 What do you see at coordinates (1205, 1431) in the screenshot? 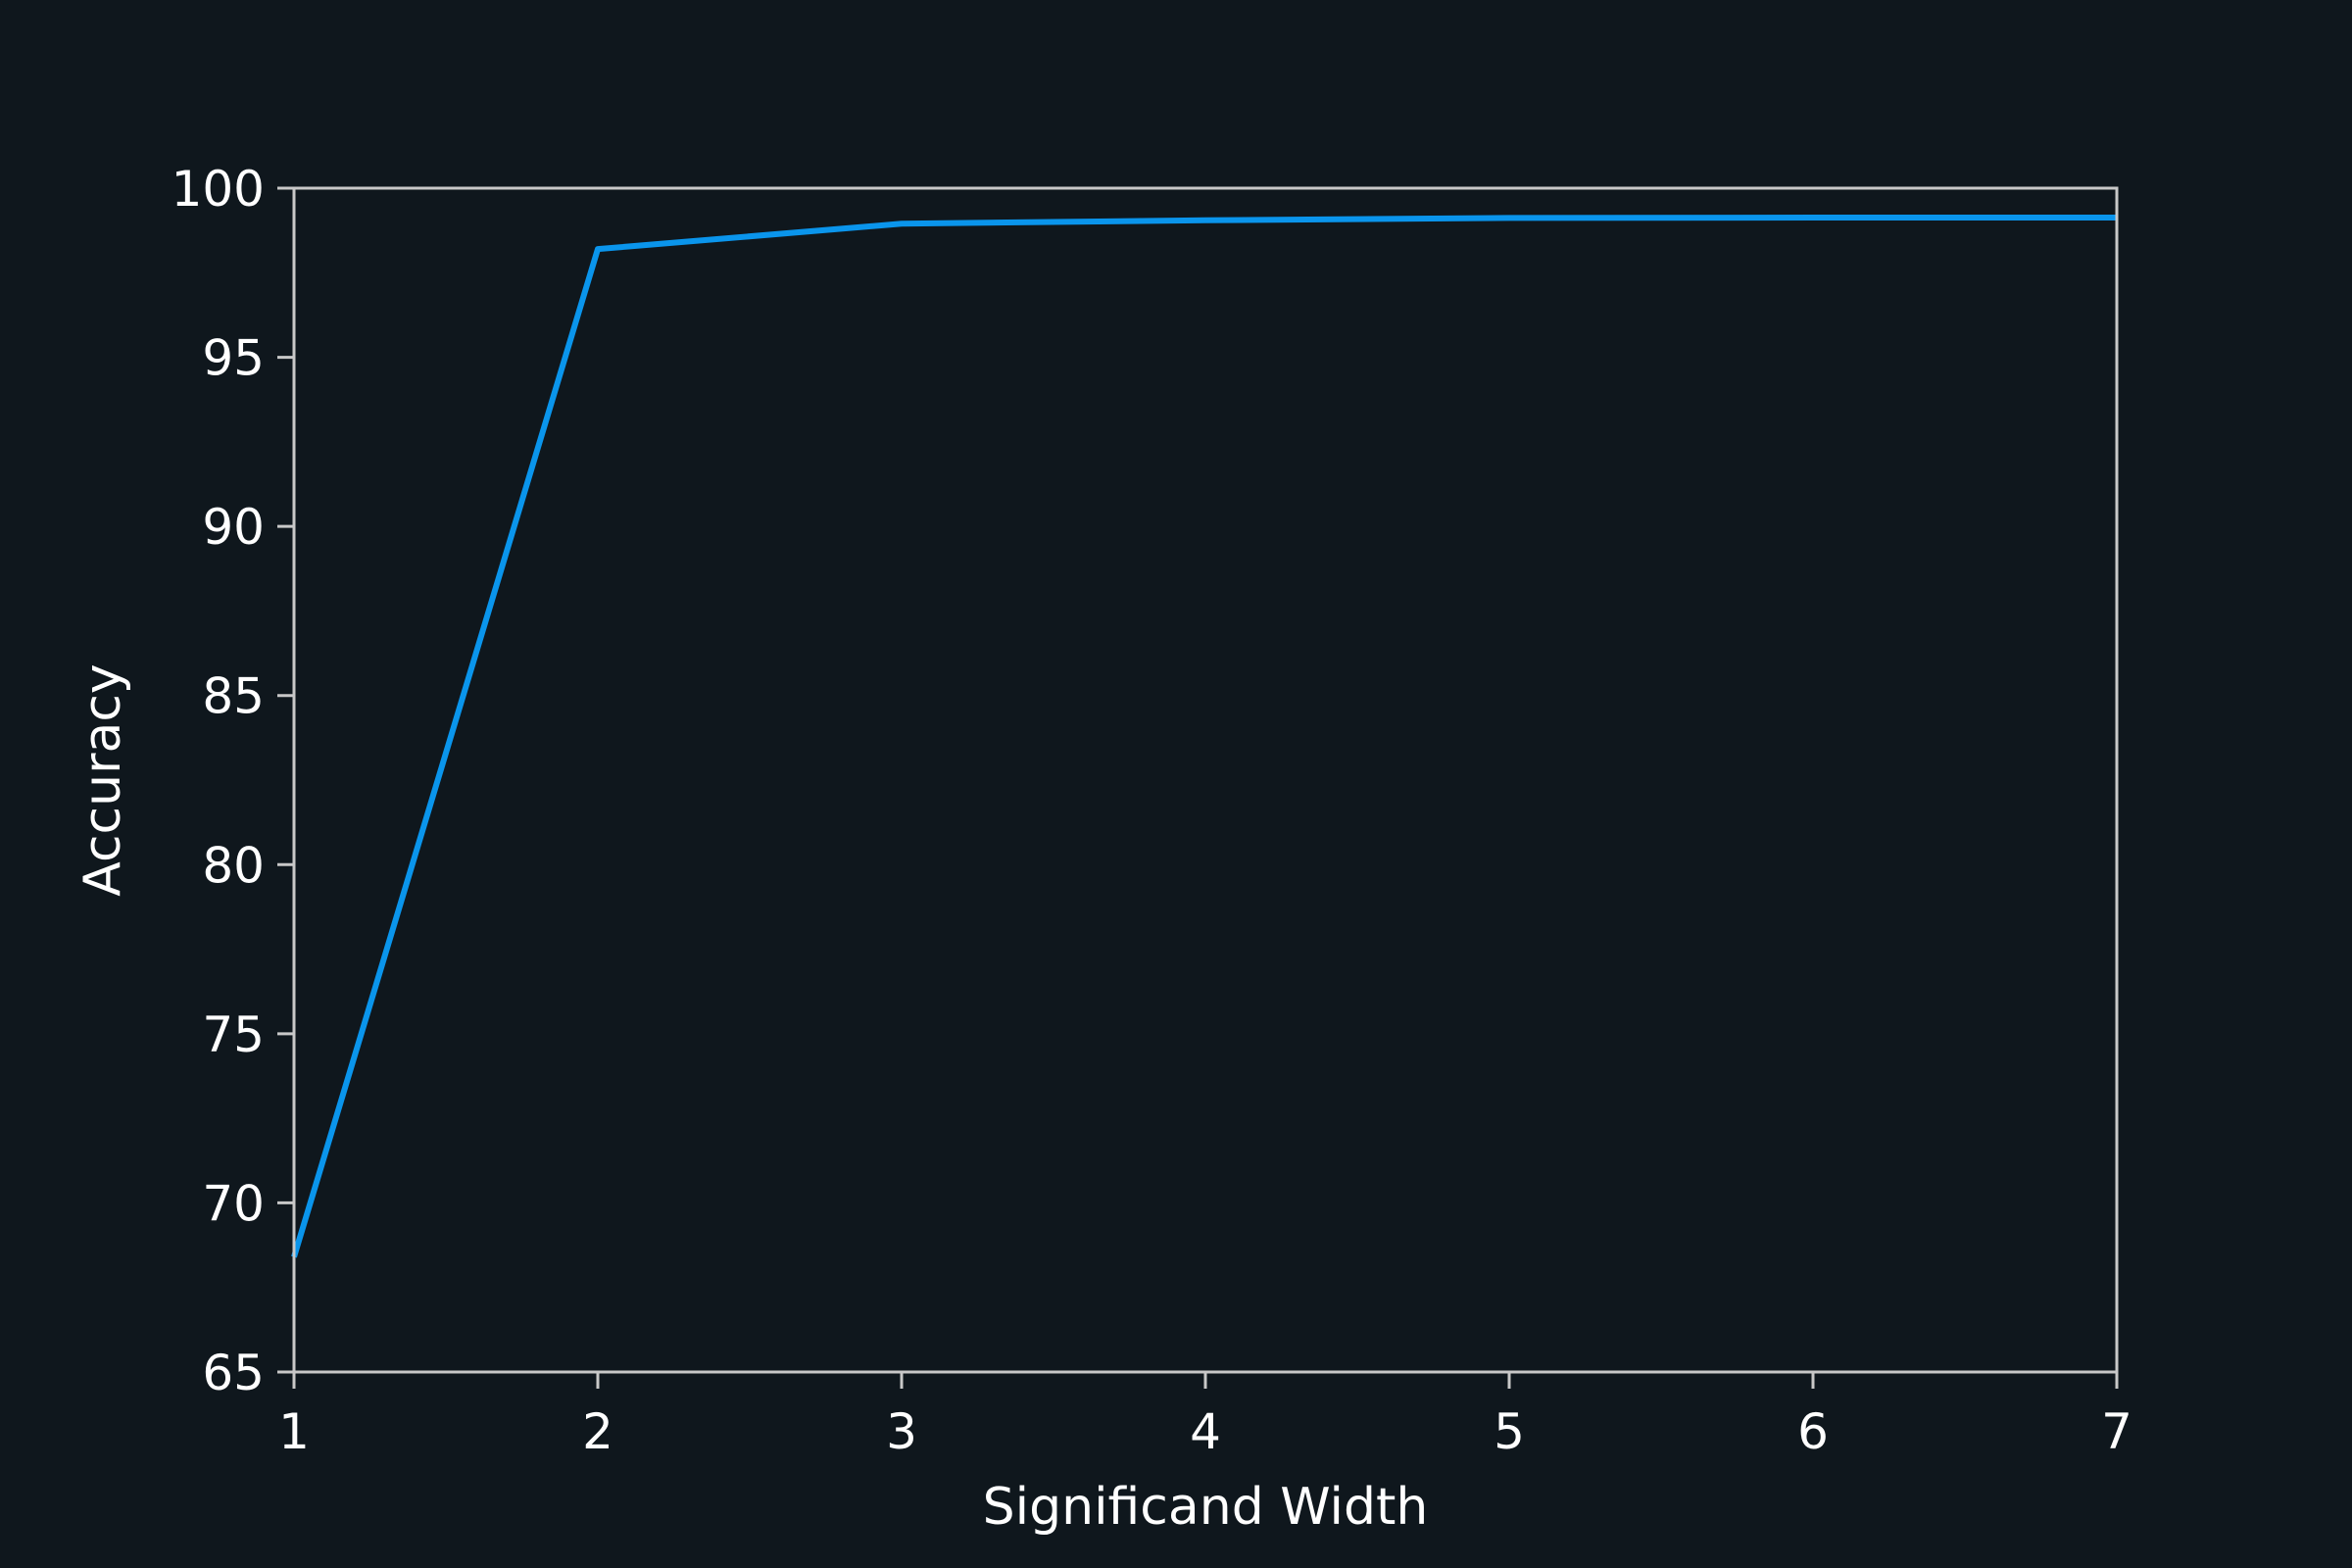
I see `x-tick-label: 4` at bounding box center [1205, 1431].